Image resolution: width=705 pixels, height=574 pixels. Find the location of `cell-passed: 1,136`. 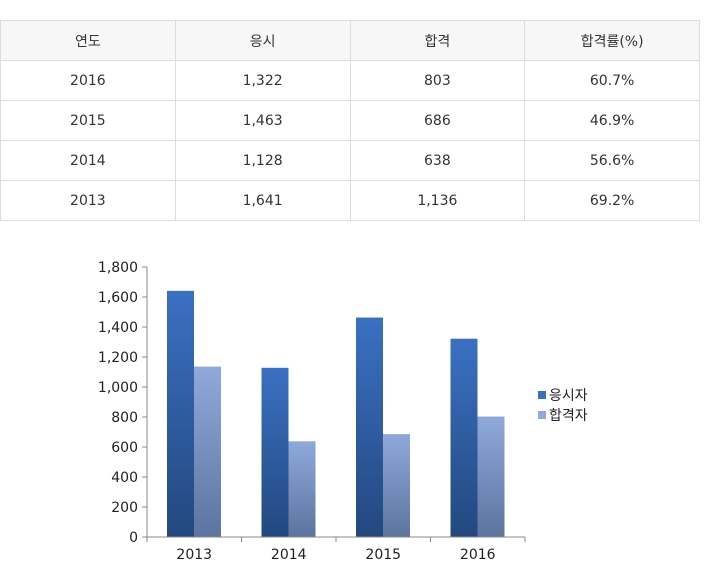

cell-passed: 1,136 is located at coordinates (437, 200).